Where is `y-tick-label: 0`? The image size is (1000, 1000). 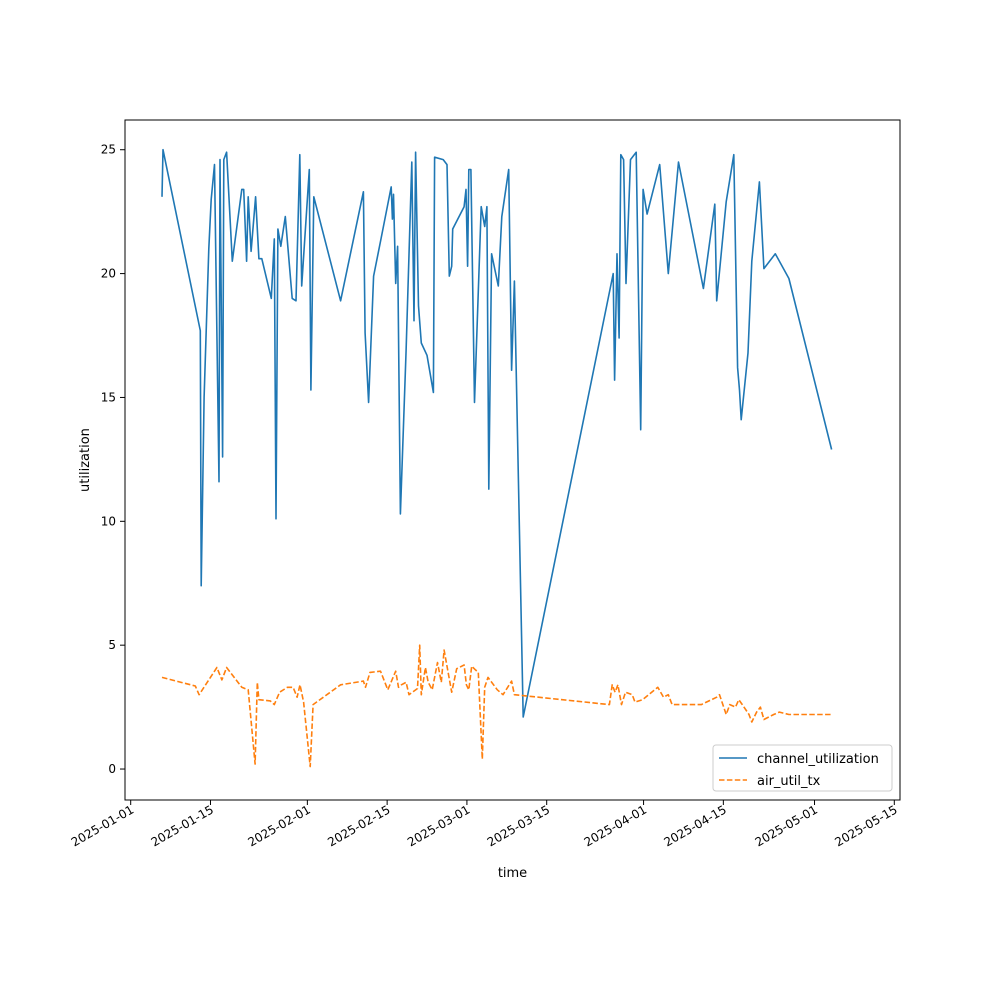 y-tick-label: 0 is located at coordinates (112, 769).